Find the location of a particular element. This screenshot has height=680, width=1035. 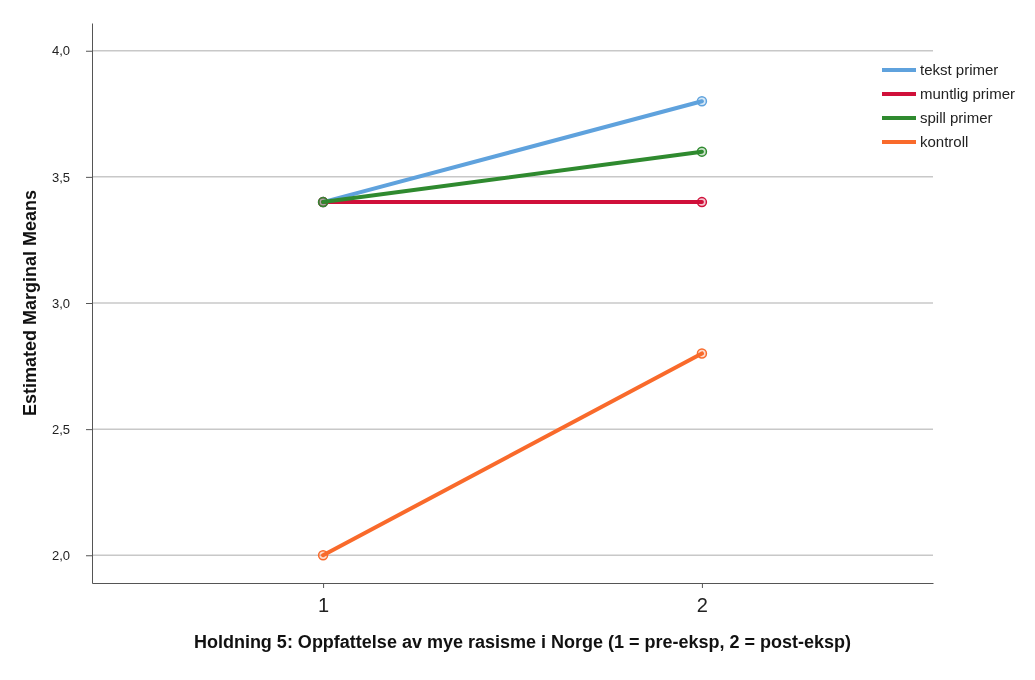

y-tick-label: 3,0 is located at coordinates (60, 303).